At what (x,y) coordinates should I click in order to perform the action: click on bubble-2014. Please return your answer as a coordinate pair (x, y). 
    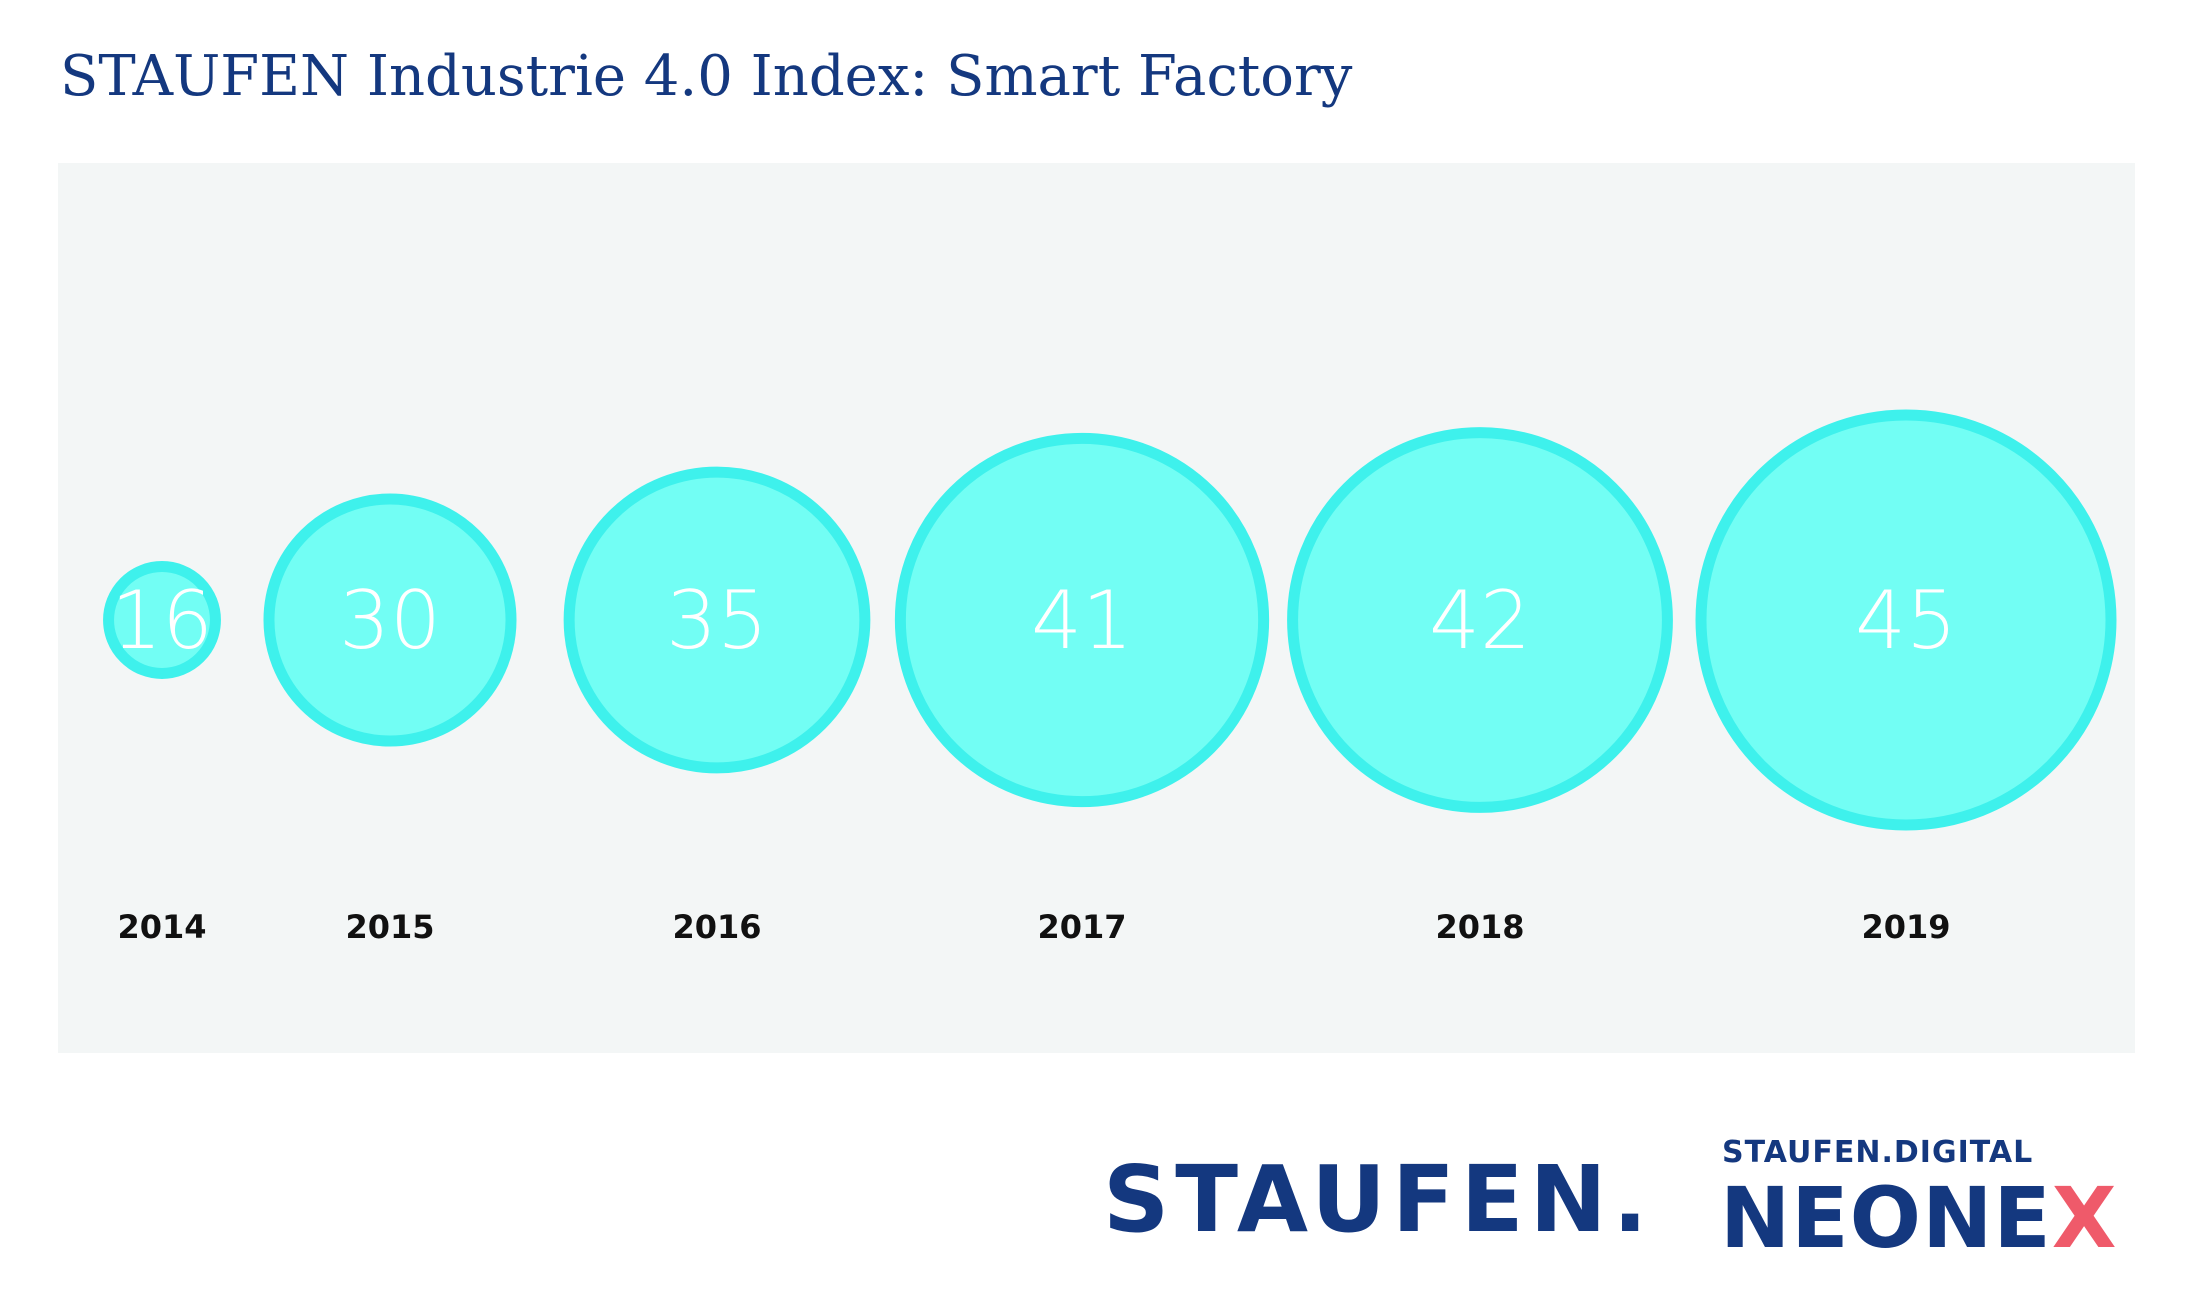
    Looking at the image, I should click on (162, 620).